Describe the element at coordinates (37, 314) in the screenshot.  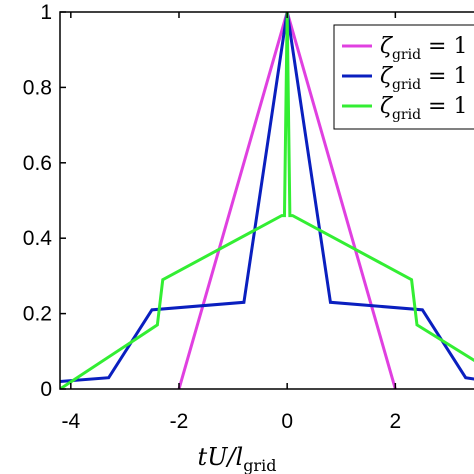
I see `y-tick-label: 0.2` at that location.